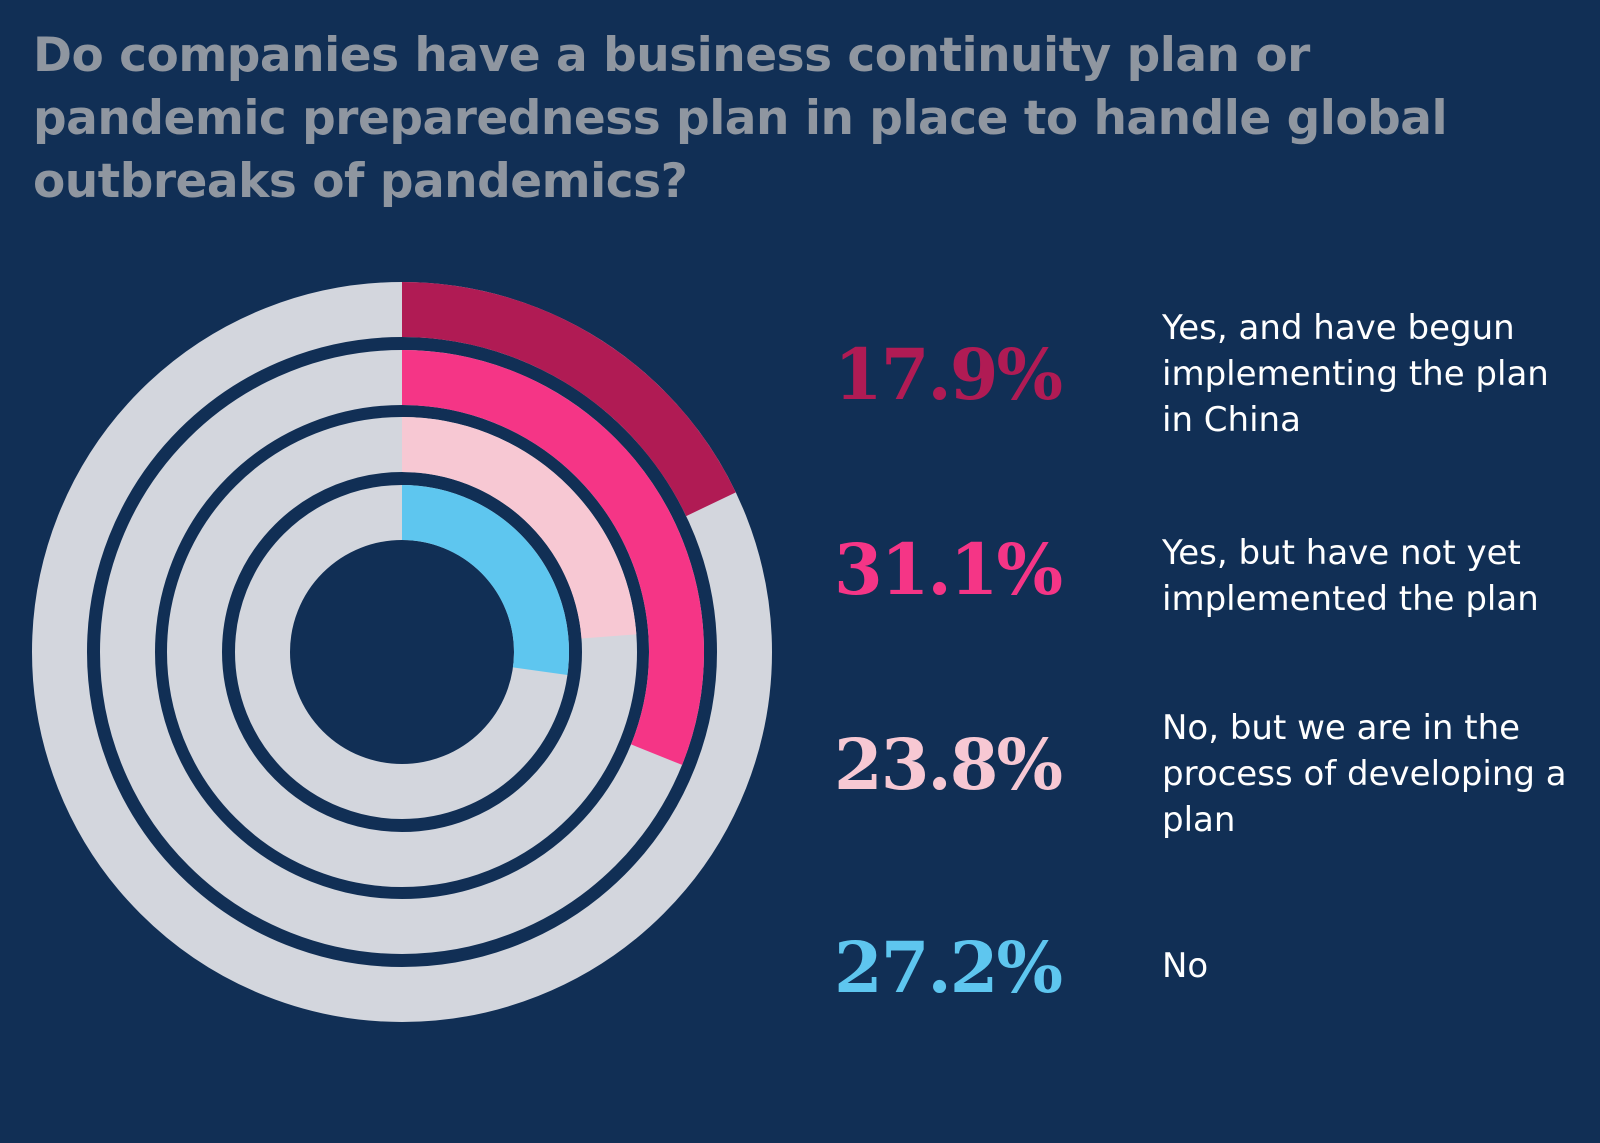  What do you see at coordinates (948, 569) in the screenshot?
I see `legend-value: 31.1%` at bounding box center [948, 569].